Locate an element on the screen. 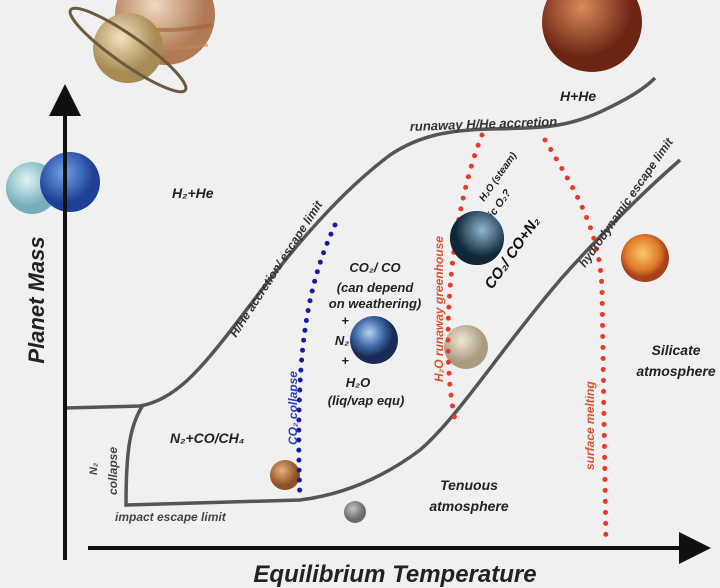 This screenshot has width=720, height=588. mars-image is located at coordinates (285, 475).